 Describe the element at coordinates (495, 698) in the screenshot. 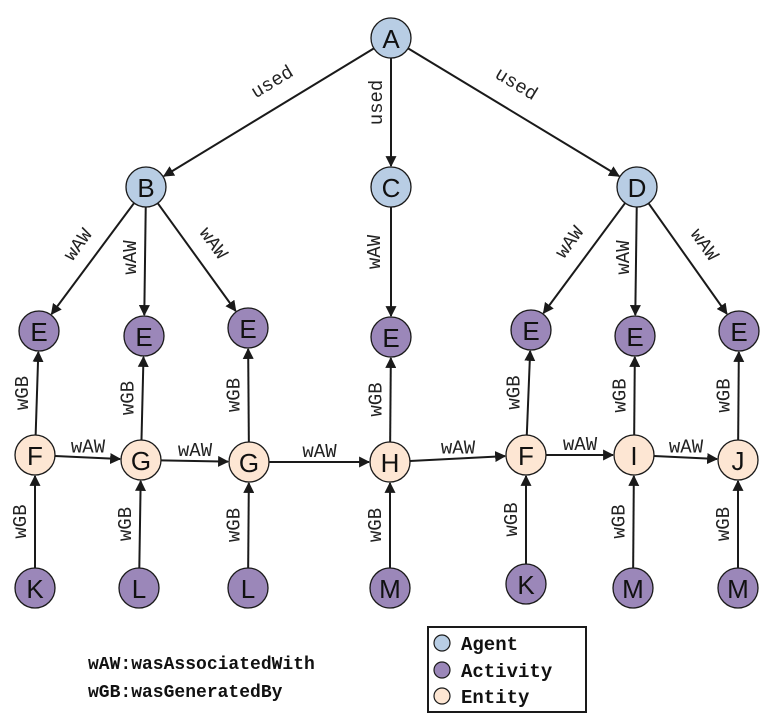

I see `legend-entity-label: Entity` at that location.